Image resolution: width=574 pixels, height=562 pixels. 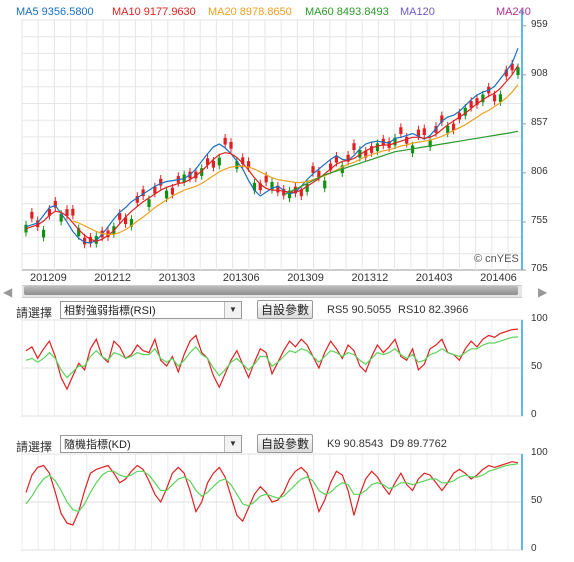 I want to click on y-tick-label: 857, so click(x=539, y=122).